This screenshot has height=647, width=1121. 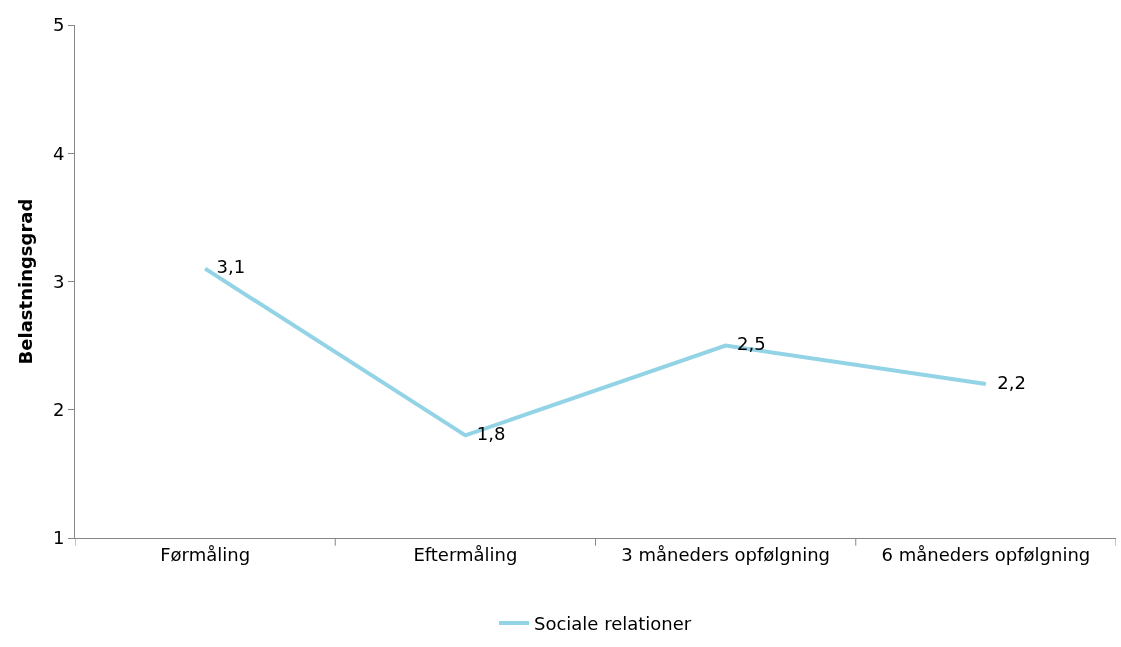 What do you see at coordinates (986, 554) in the screenshot?
I see `x-tick-label: 6 måneders opfølgning` at bounding box center [986, 554].